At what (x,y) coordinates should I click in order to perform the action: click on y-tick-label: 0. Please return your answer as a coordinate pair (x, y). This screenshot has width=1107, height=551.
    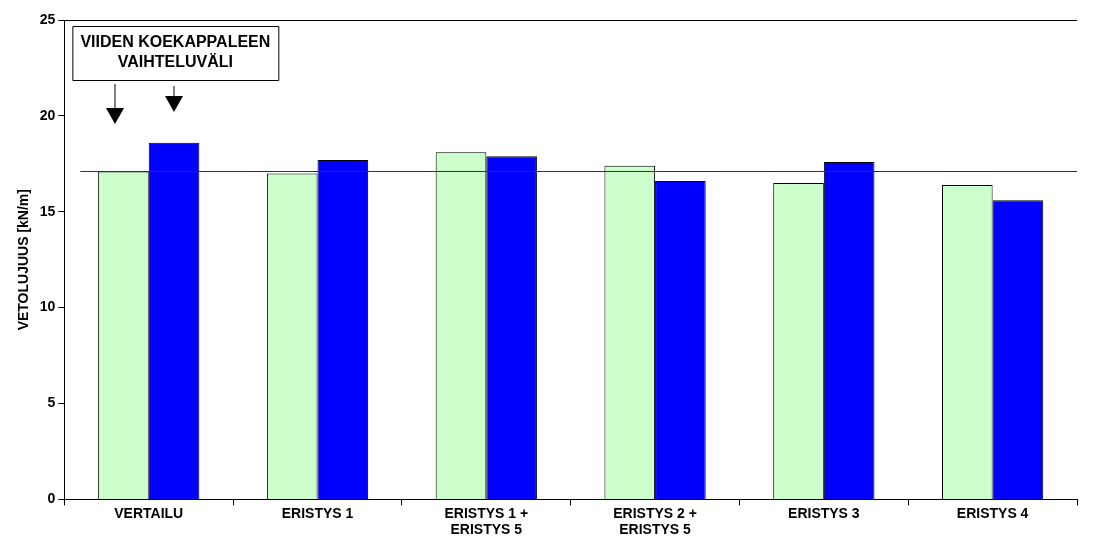
    Looking at the image, I should click on (51, 498).